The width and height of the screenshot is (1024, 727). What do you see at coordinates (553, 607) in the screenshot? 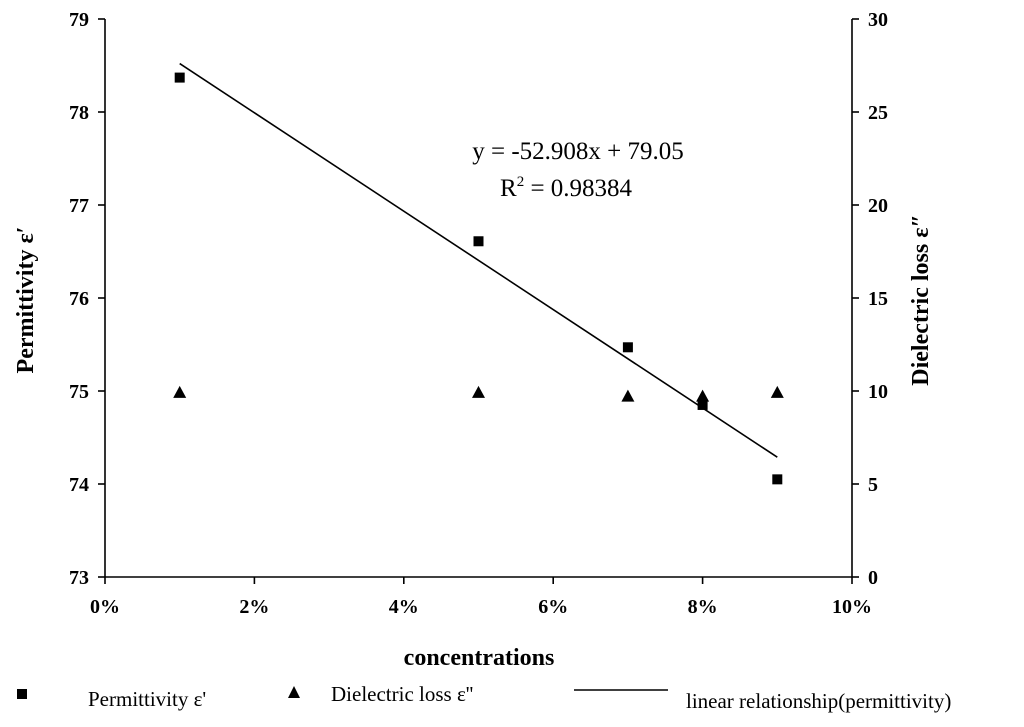
I see `x-tick-label: 6%` at bounding box center [553, 607].